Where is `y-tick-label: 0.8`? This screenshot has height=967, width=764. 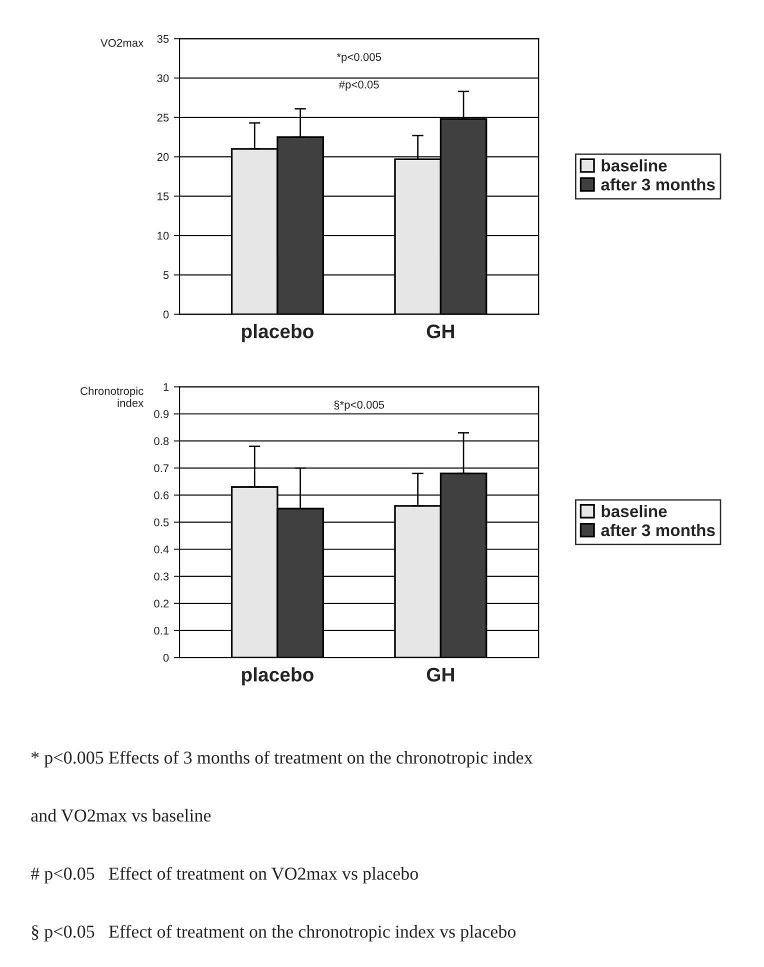
y-tick-label: 0.8 is located at coordinates (161, 441).